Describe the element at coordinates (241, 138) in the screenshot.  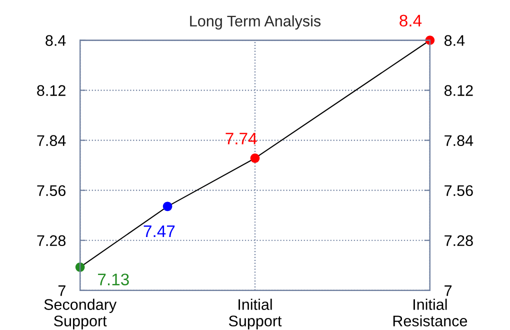
I see `data-label: 7.74` at that location.